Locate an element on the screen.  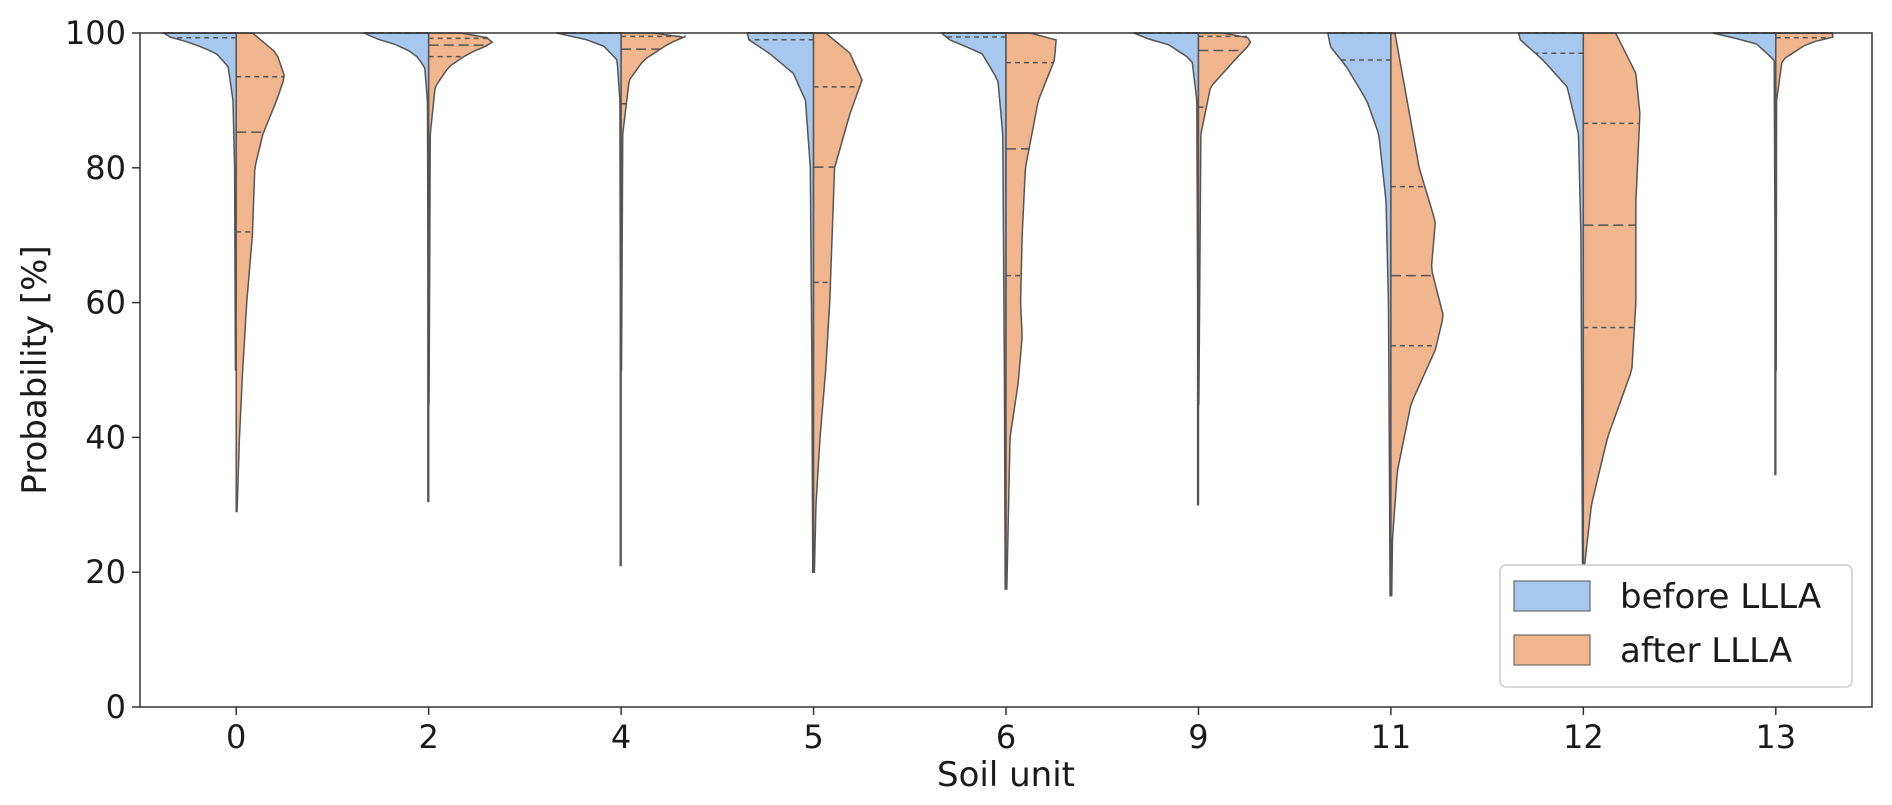
y-tick-label: 60 is located at coordinates (105, 303).